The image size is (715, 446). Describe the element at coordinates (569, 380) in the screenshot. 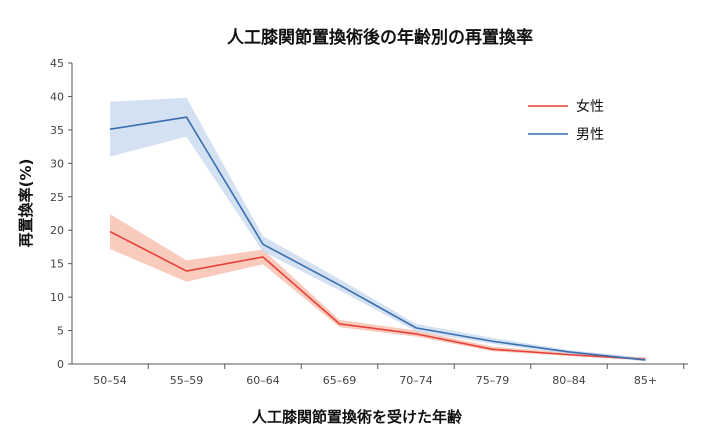

I see `x-tick-label: 80–84` at that location.